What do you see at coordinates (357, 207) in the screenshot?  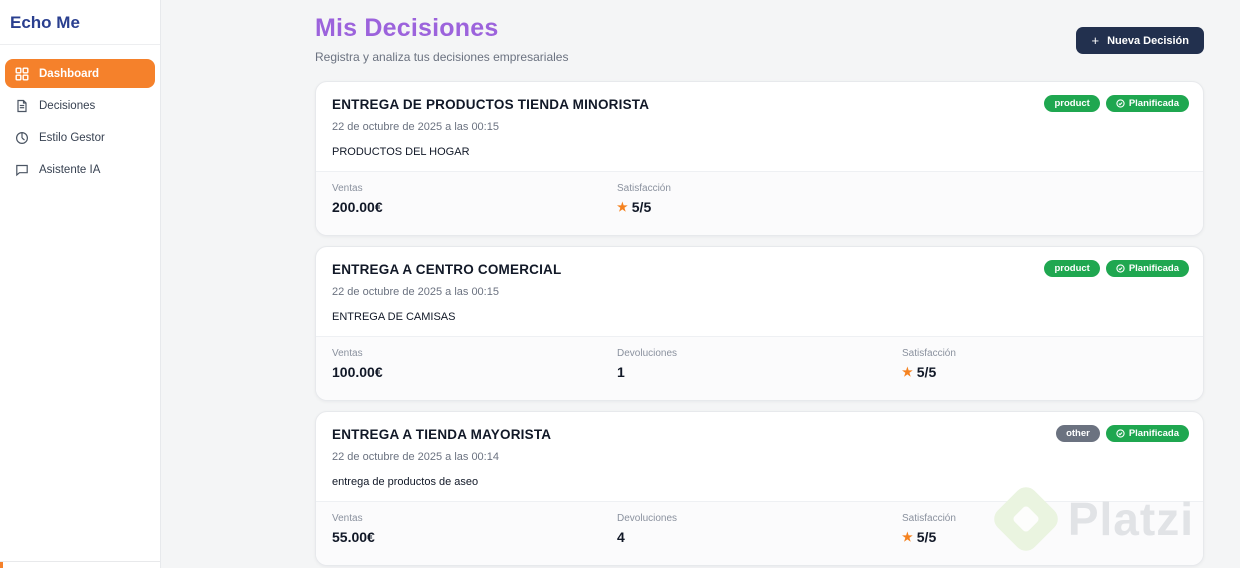 I see `stat-value: 200.00€` at bounding box center [357, 207].